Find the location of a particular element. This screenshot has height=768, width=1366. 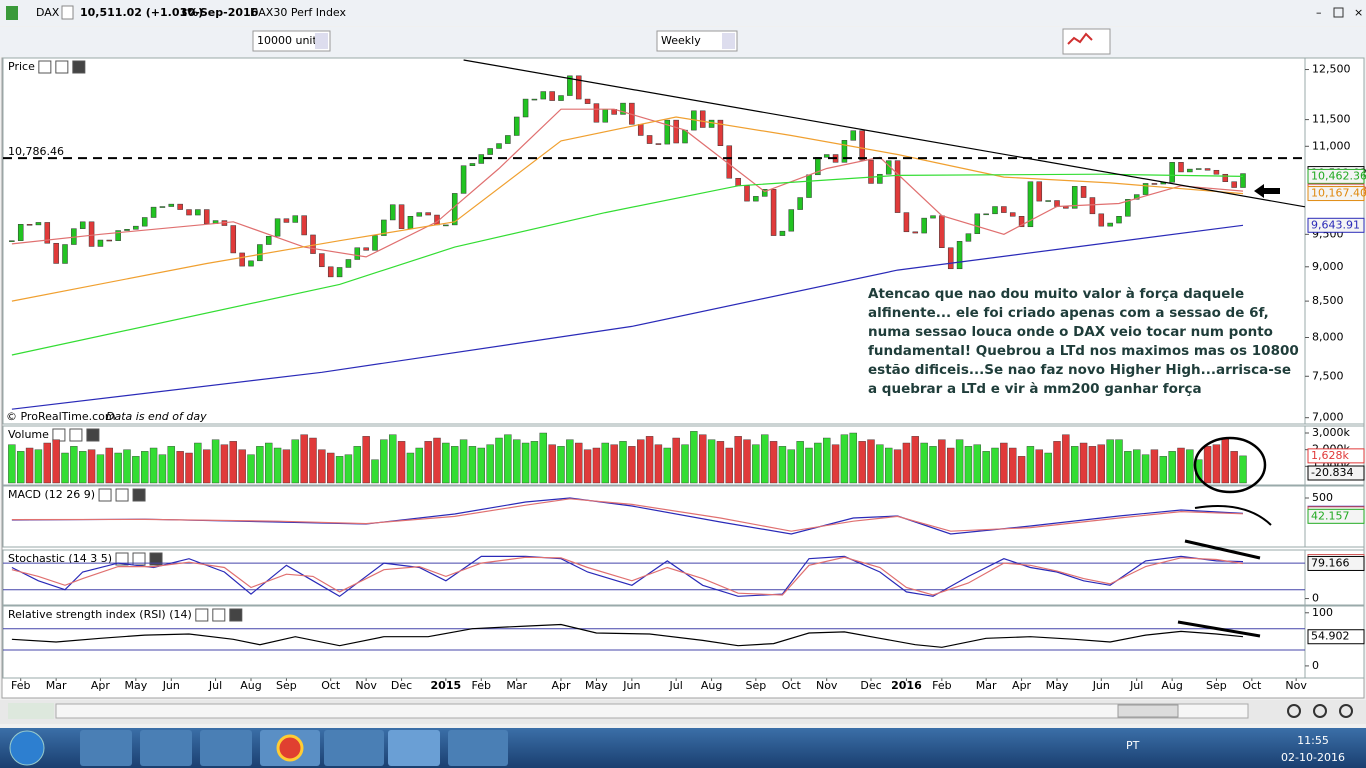

y-tick-label: 0 is located at coordinates (1315, 665).